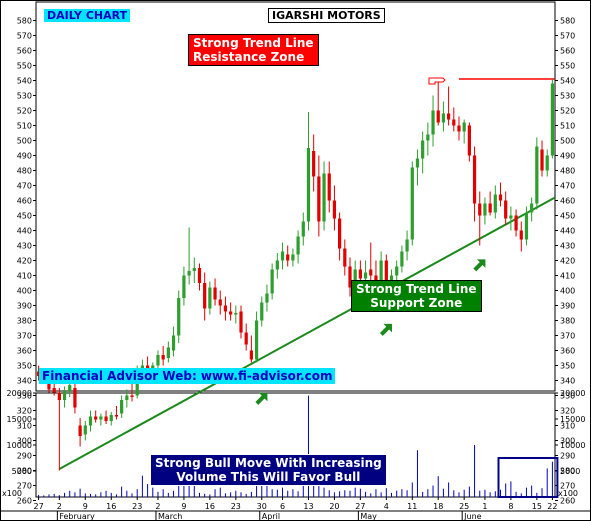  I want to click on support-zone-label: Strong Trend Line Support Zone, so click(416, 296).